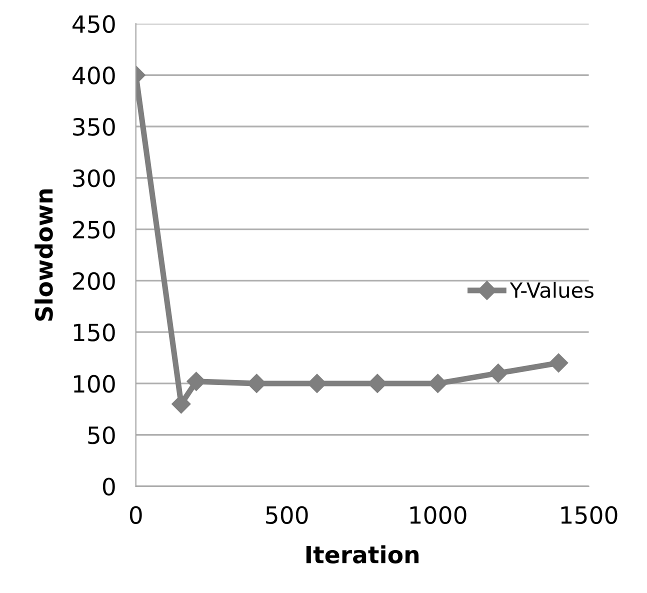 The image size is (647, 593). What do you see at coordinates (438, 515) in the screenshot?
I see `x-tick-label: 1000` at bounding box center [438, 515].